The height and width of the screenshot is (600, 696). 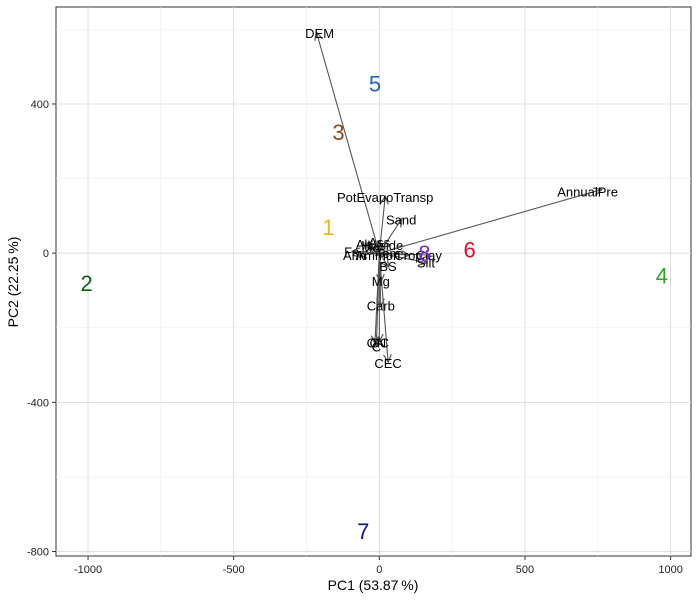 I want to click on loading-label: ON, so click(x=377, y=343).